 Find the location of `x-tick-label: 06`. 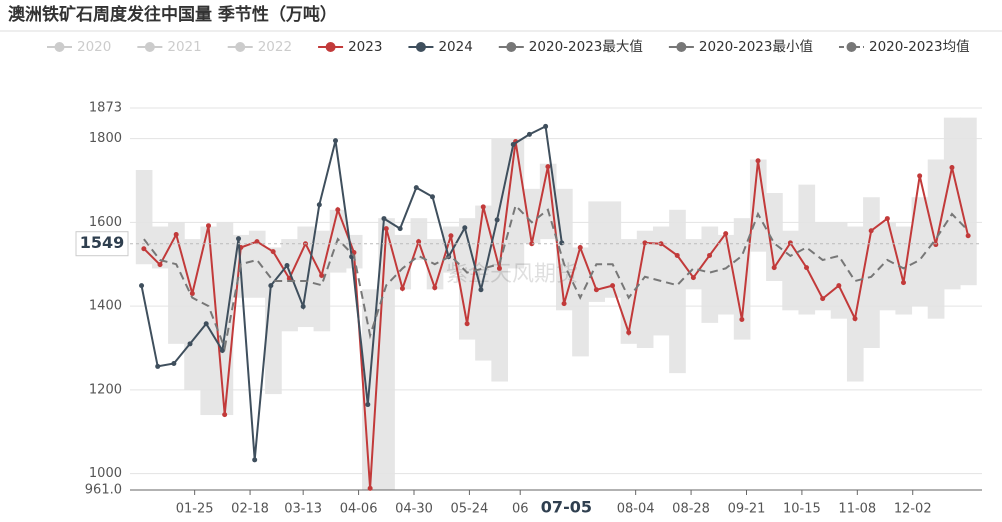

x-tick-label: 06 is located at coordinates (520, 509).